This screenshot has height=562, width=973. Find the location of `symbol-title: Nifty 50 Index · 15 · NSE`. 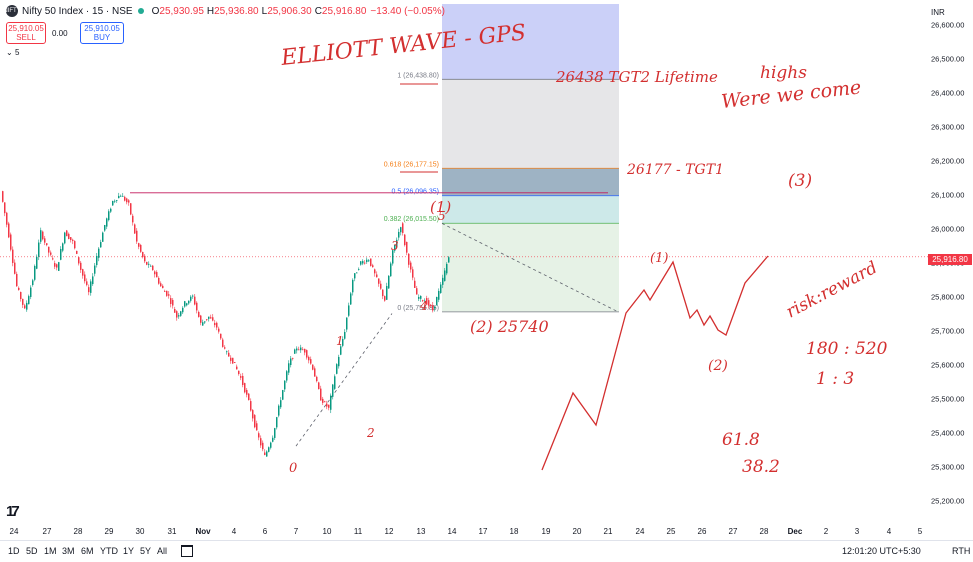

symbol-title: Nifty 50 Index · 15 · NSE is located at coordinates (77, 11).